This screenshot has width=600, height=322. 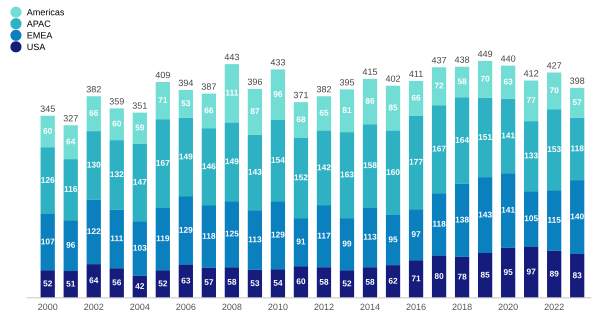 I want to click on data-label: 103, so click(x=139, y=247).